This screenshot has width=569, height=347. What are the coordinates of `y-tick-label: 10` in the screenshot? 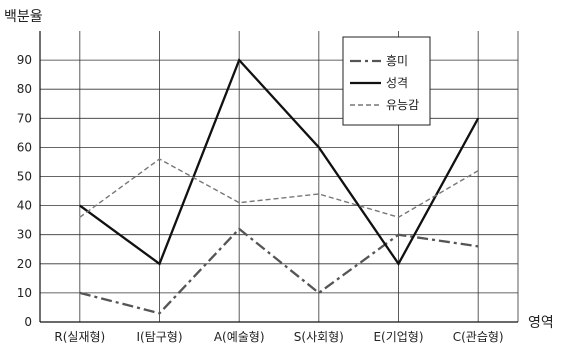 It's located at (24, 293).